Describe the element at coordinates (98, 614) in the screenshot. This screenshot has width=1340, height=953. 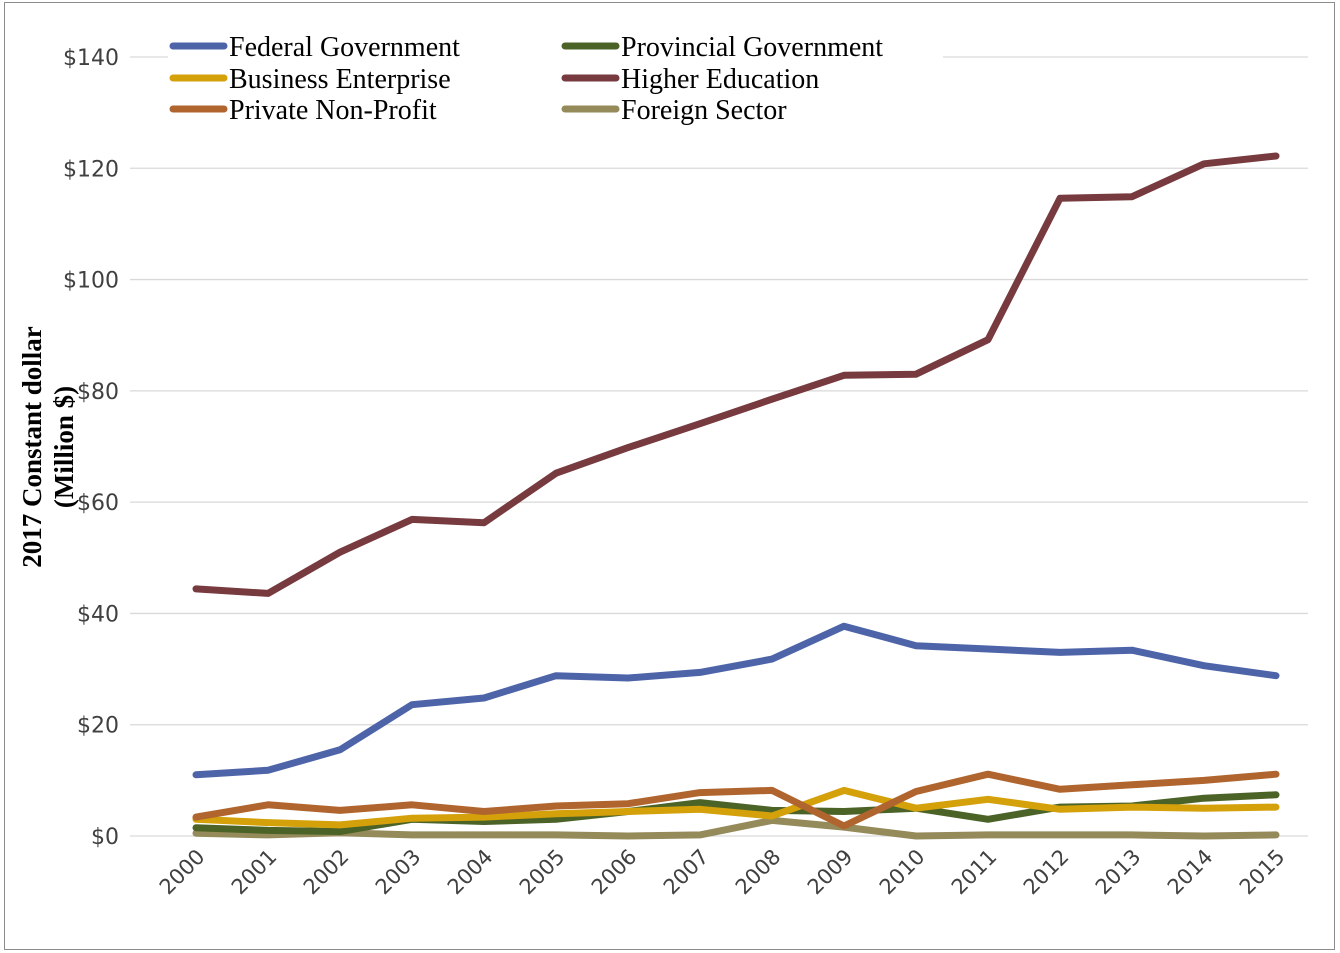
I see `y-tick-label: $40` at that location.